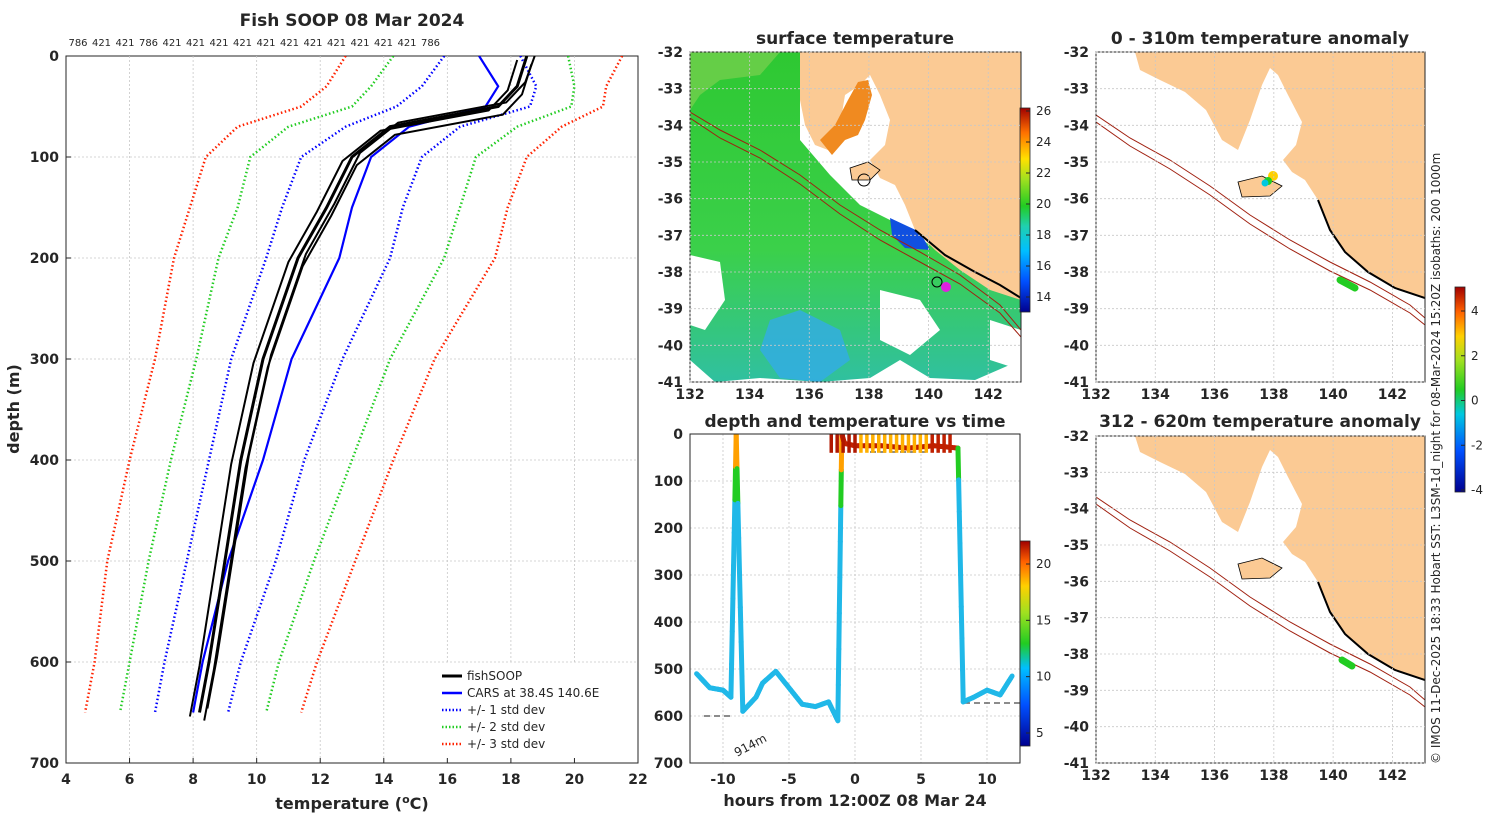  Describe the element at coordinates (723, 780) in the screenshot. I see `timeseries-x-tick-label: -10` at that location.